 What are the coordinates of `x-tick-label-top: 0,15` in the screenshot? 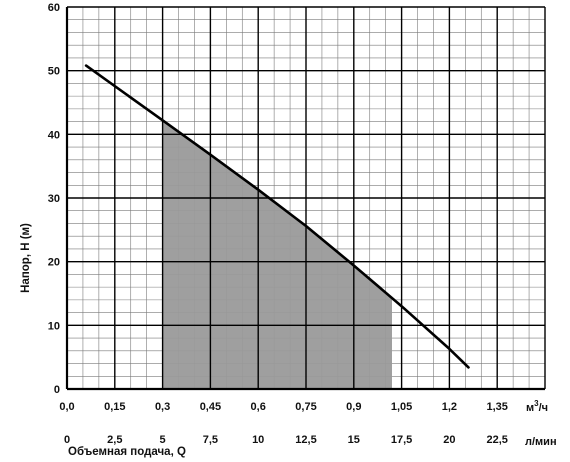 It's located at (114, 407).